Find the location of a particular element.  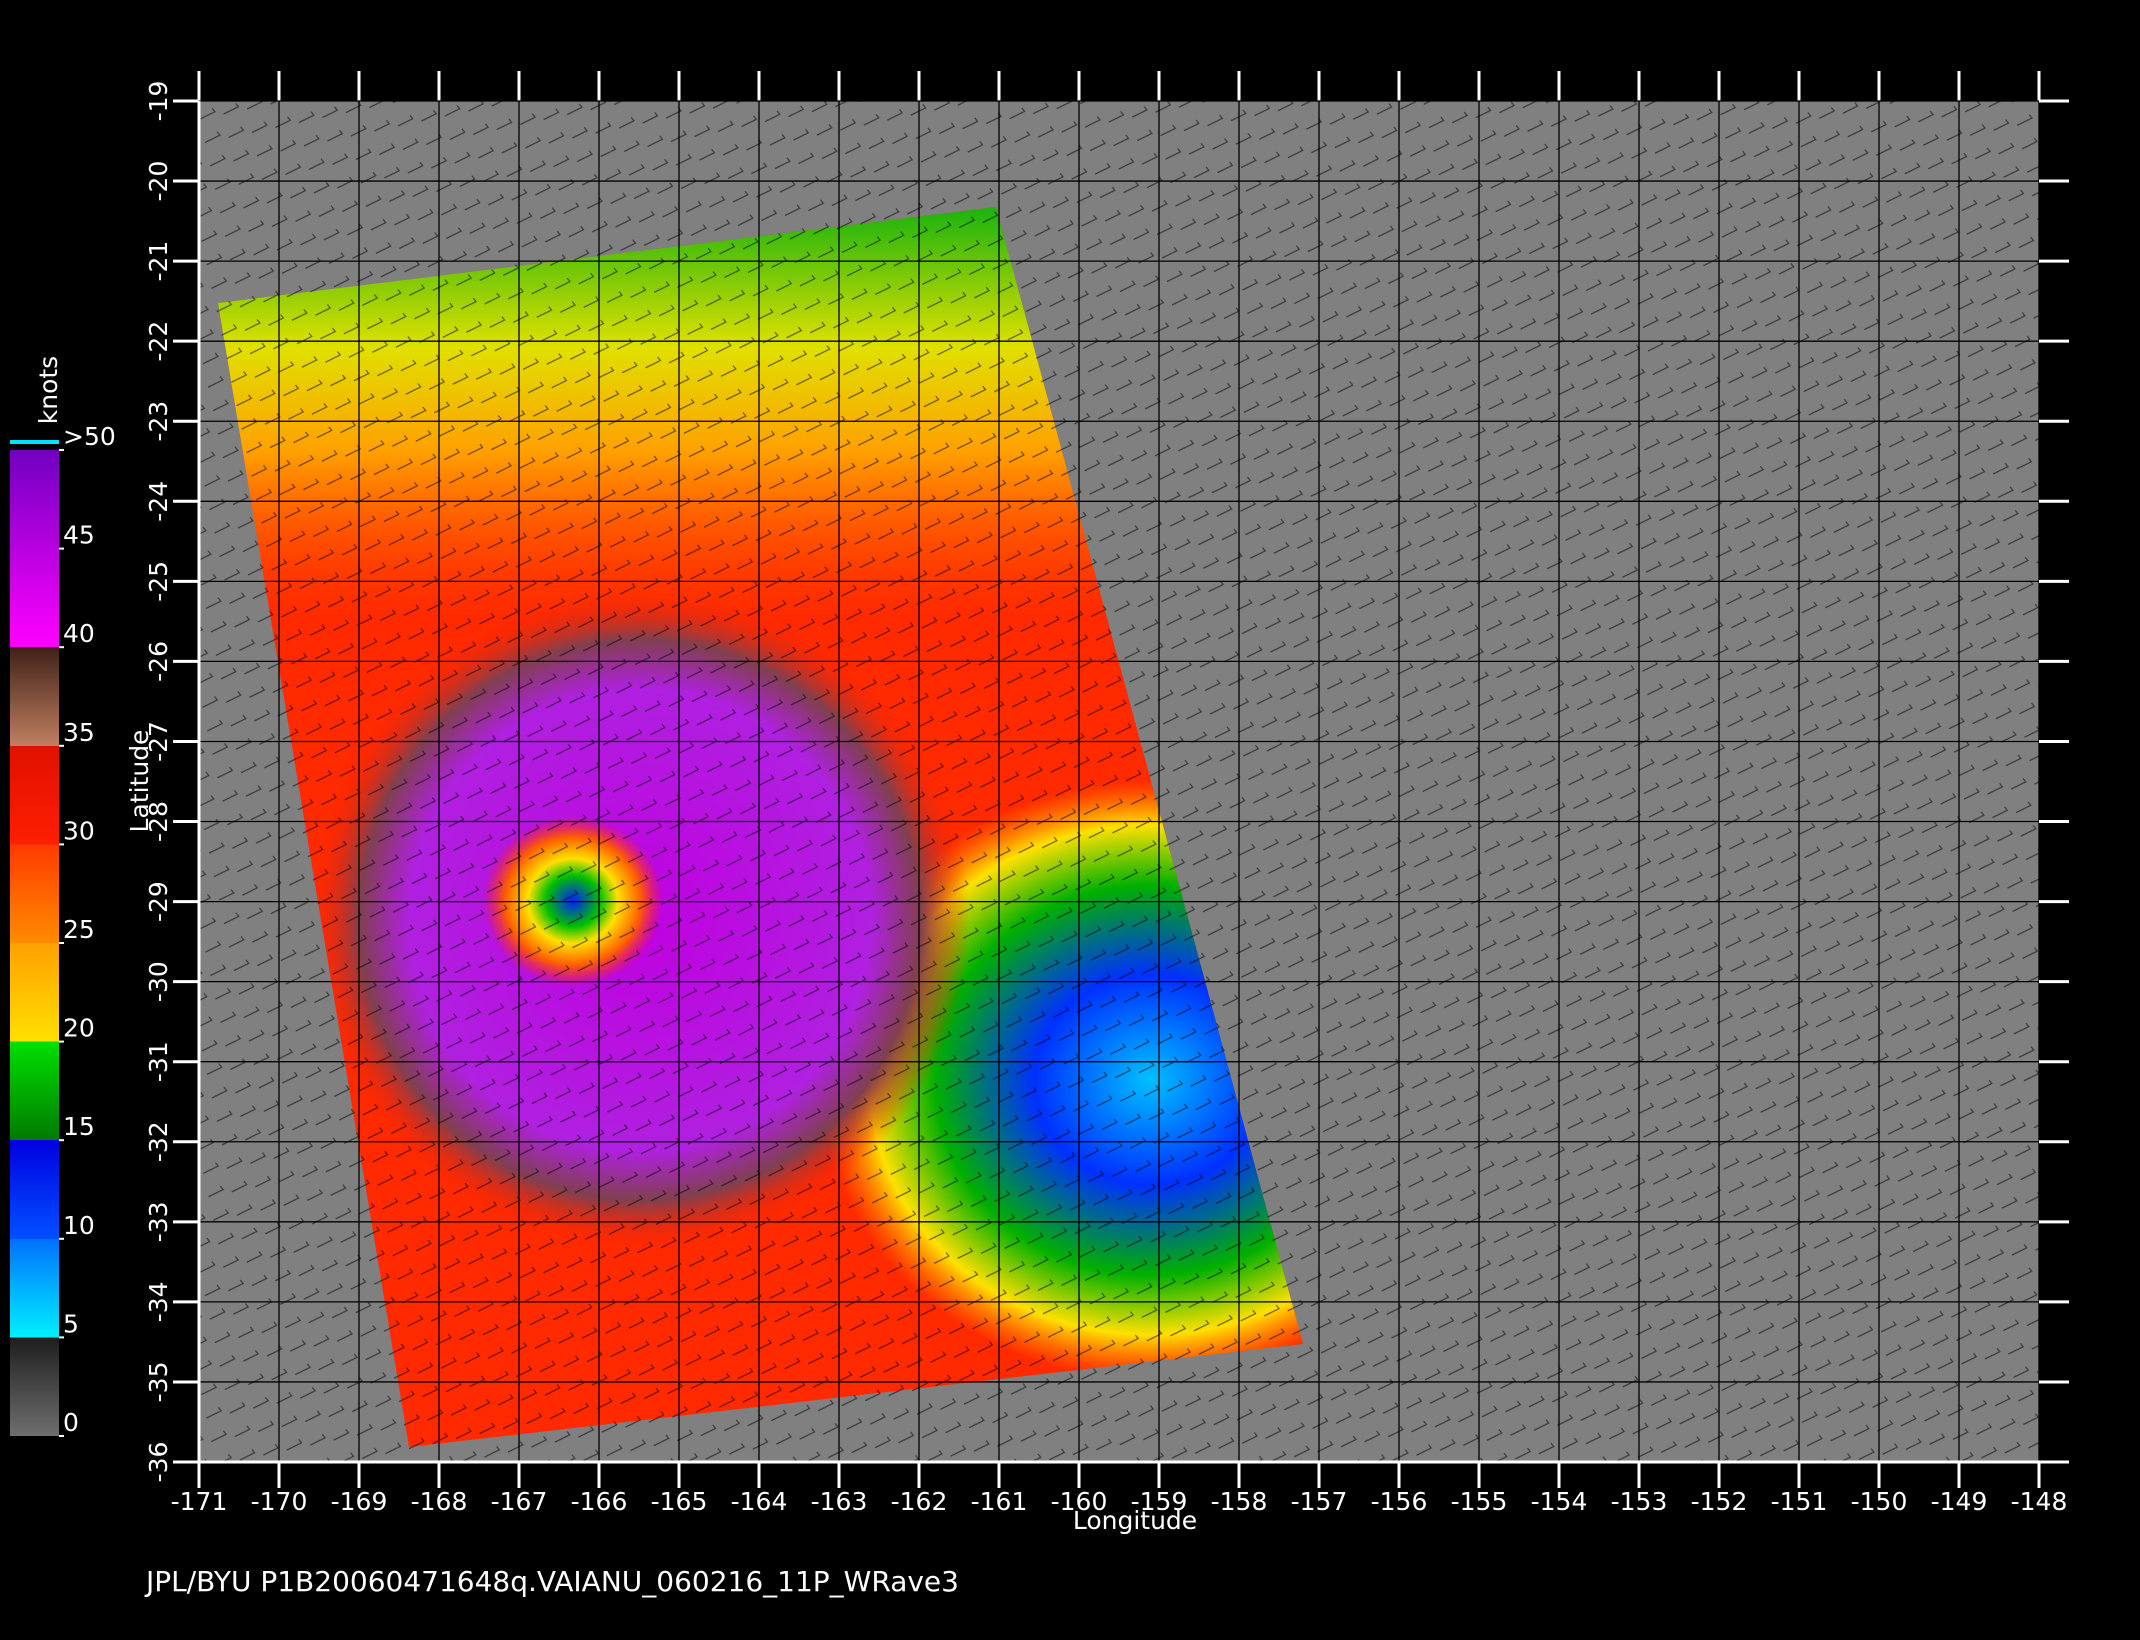

y-tick-label: -33 is located at coordinates (158, 1221).